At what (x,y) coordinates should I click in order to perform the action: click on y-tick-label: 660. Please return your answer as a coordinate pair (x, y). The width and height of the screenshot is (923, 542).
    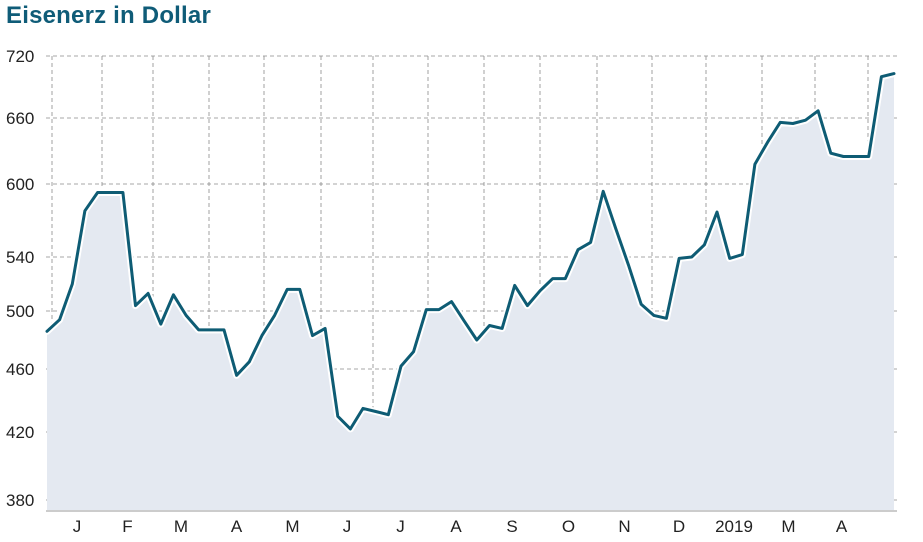
    Looking at the image, I should click on (20, 118).